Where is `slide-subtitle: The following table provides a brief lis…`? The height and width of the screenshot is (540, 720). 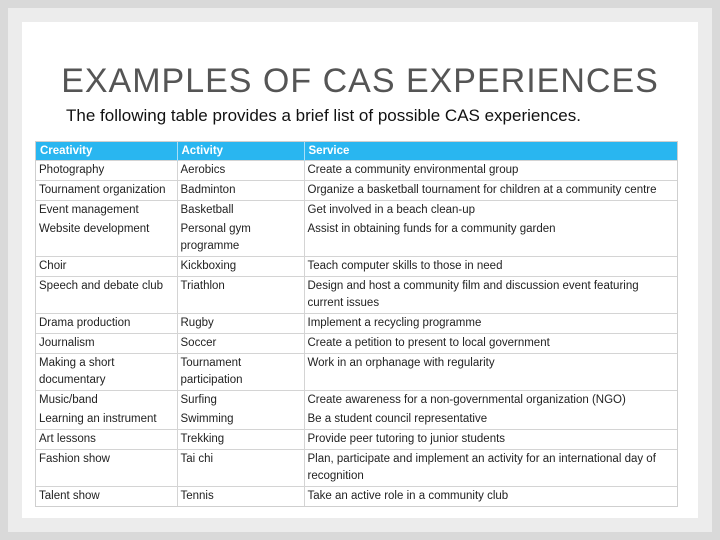
slide-subtitle: The following table provides a brief lis… is located at coordinates (323, 115).